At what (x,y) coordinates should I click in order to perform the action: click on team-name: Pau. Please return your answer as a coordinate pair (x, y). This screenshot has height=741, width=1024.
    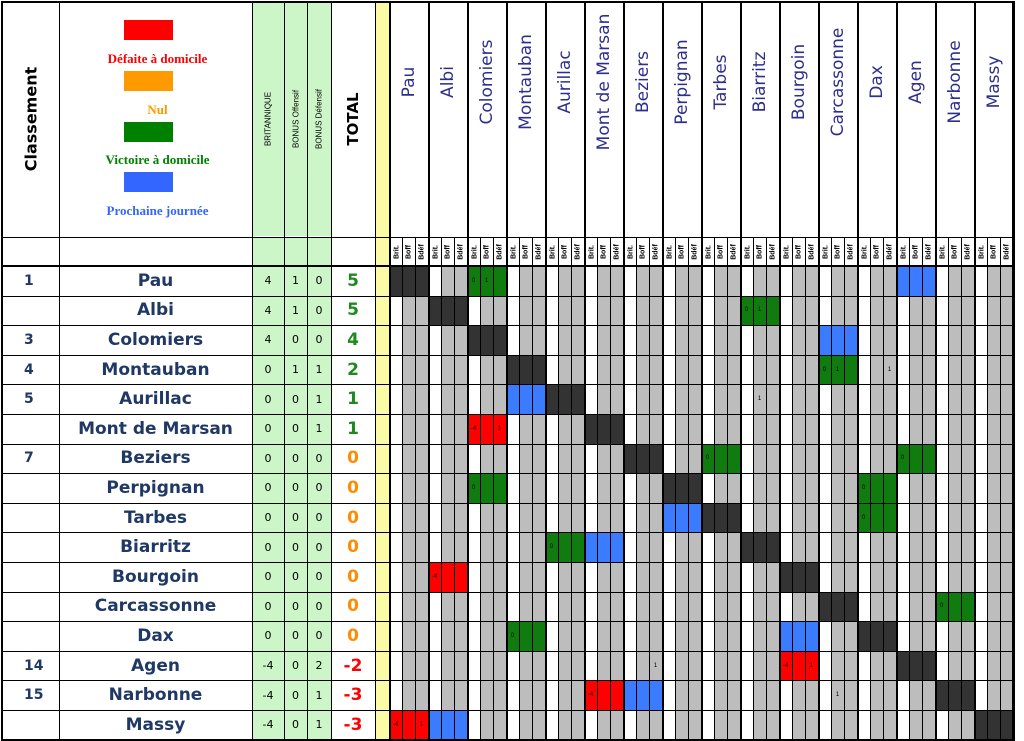
    Looking at the image, I should click on (155, 280).